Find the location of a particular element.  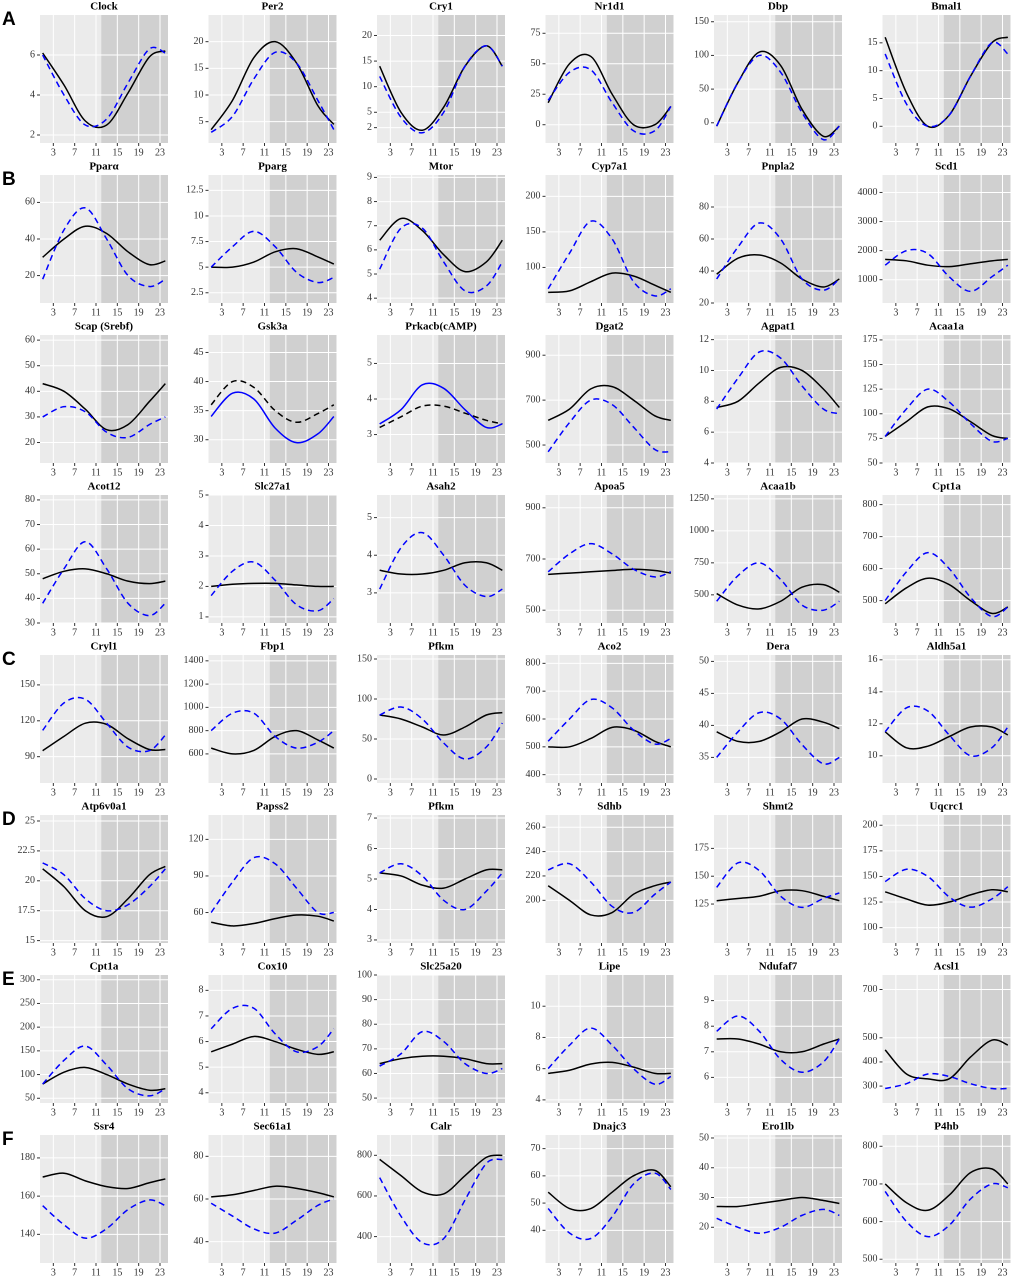

panel-title: Cryl1 is located at coordinates (104, 647).